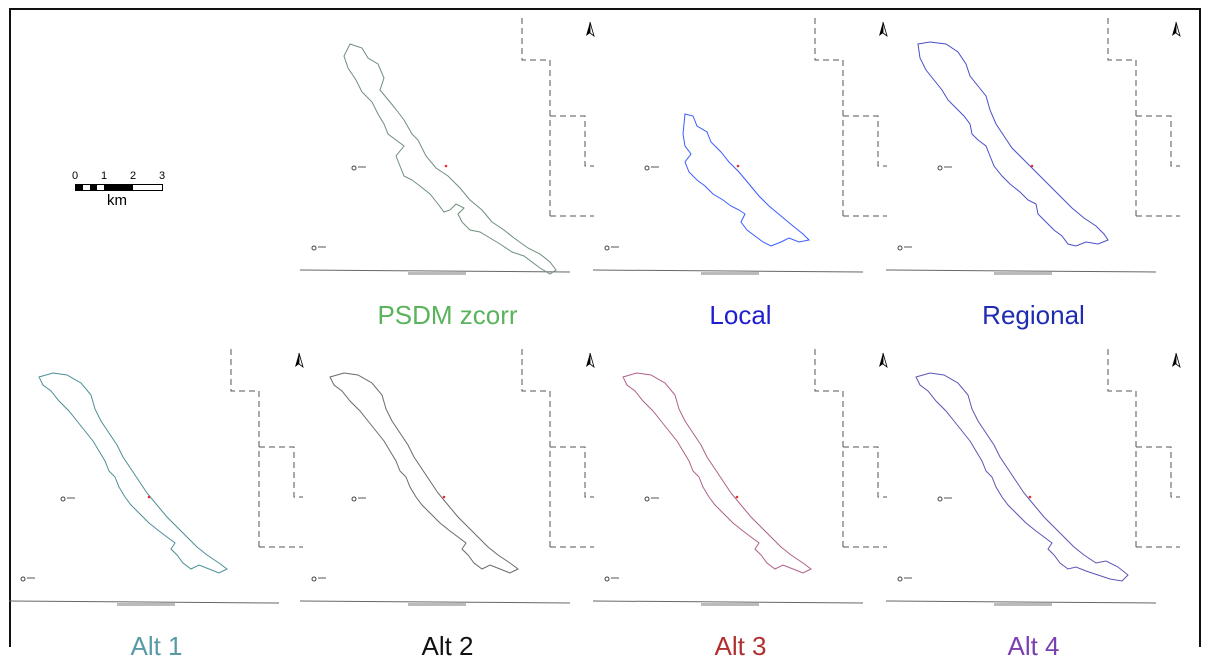  Describe the element at coordinates (162, 176) in the screenshot. I see `scale-tick-3: 3` at that location.